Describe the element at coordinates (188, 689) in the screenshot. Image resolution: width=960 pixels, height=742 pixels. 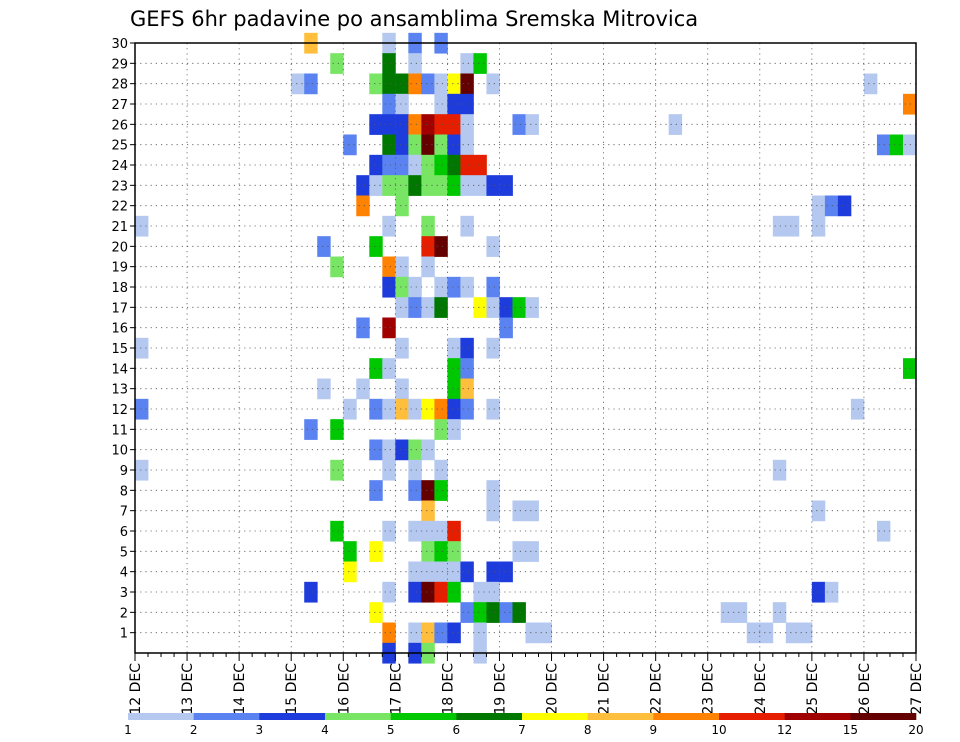
I see `x-tick-label: 13 DEC` at that location.